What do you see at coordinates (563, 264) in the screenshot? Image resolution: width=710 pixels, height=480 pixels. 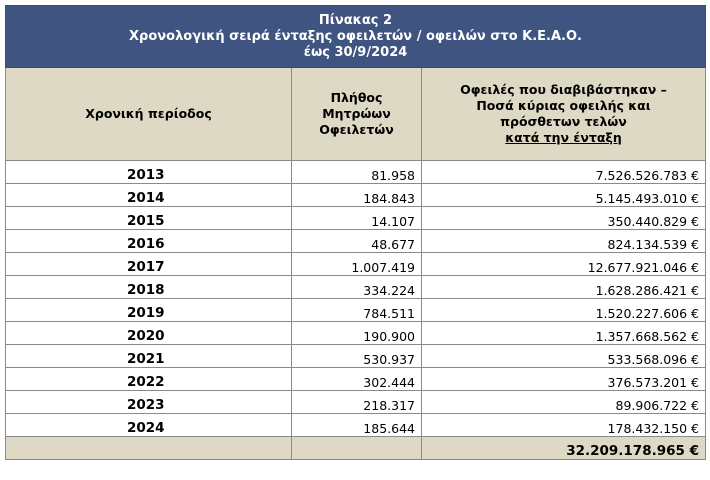 I see `amount-cell: 12.677.921.046 €` at bounding box center [563, 264].